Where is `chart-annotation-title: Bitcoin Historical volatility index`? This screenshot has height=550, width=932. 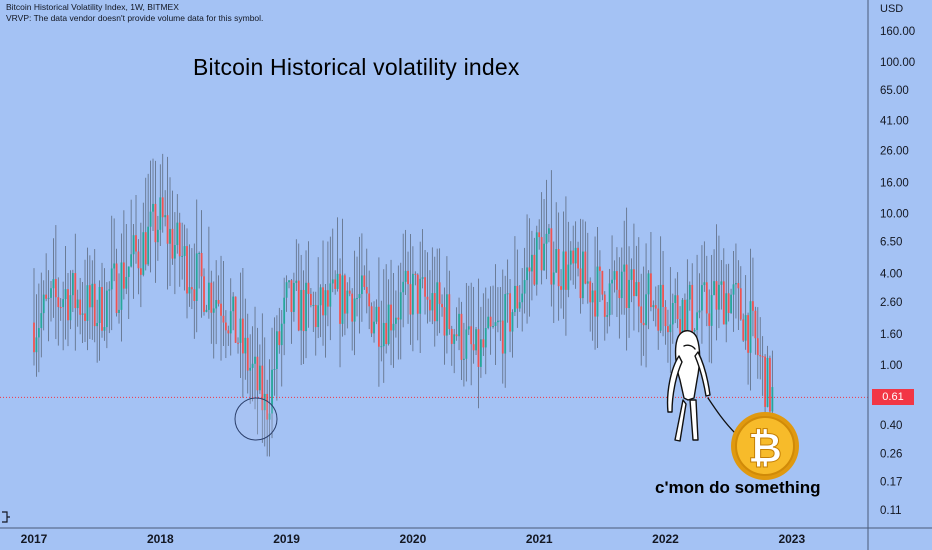
chart-annotation-title: Bitcoin Historical volatility index is located at coordinates (356, 67).